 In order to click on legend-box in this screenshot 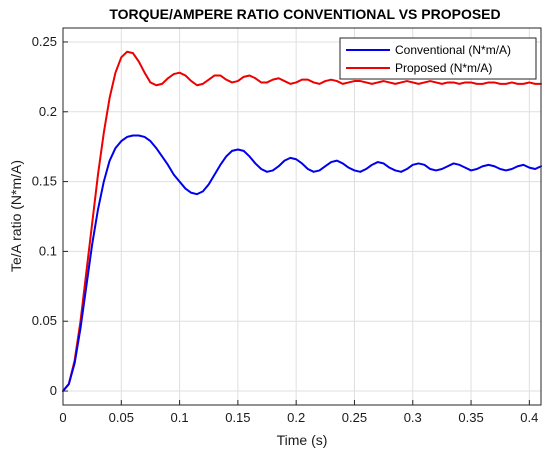, I will do `click(438, 58)`.